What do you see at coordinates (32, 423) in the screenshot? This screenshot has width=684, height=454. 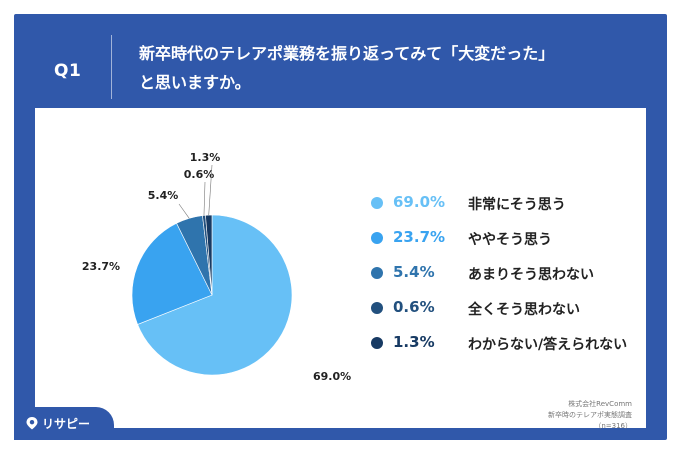 I see `location-pin-icon` at bounding box center [32, 423].